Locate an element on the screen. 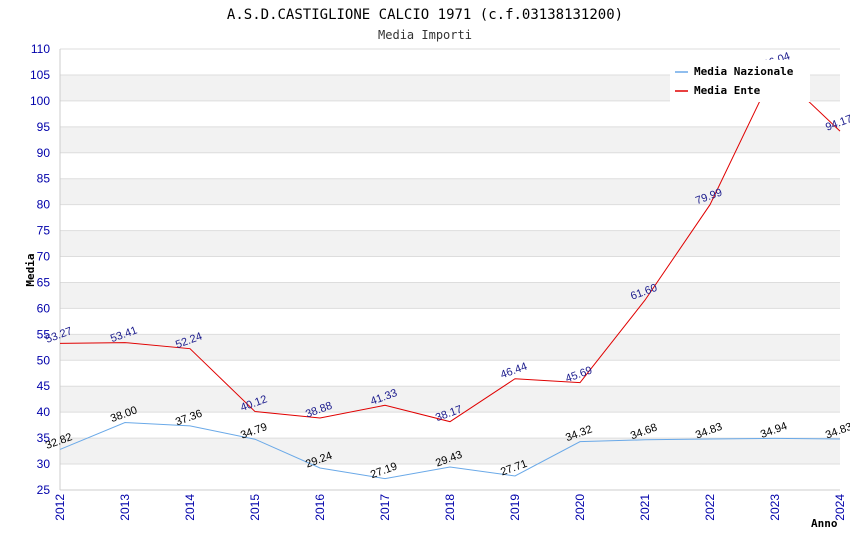 The image size is (850, 550). x-tick-label: 2022 is located at coordinates (710, 507).